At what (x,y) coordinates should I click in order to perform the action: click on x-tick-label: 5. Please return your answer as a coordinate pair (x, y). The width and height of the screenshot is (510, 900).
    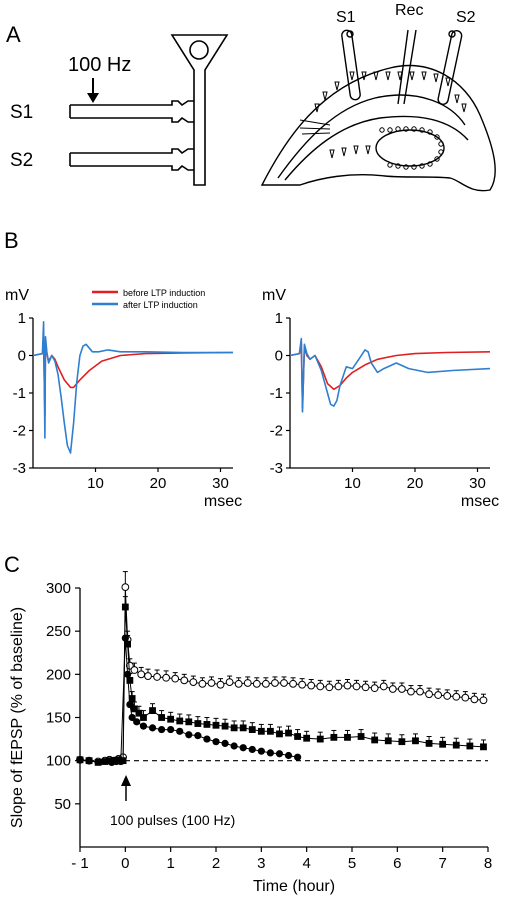
    Looking at the image, I should click on (352, 863).